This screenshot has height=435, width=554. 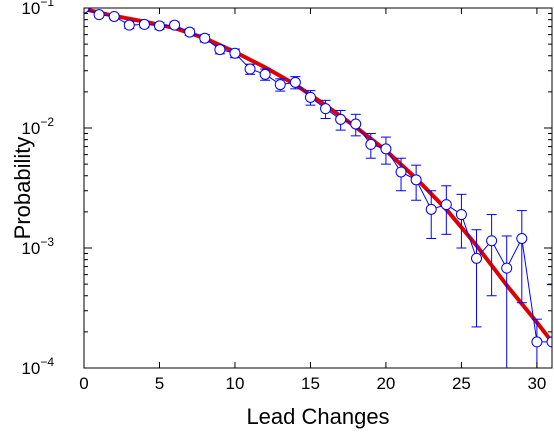 I want to click on x-tick-label: 20, so click(x=385, y=383).